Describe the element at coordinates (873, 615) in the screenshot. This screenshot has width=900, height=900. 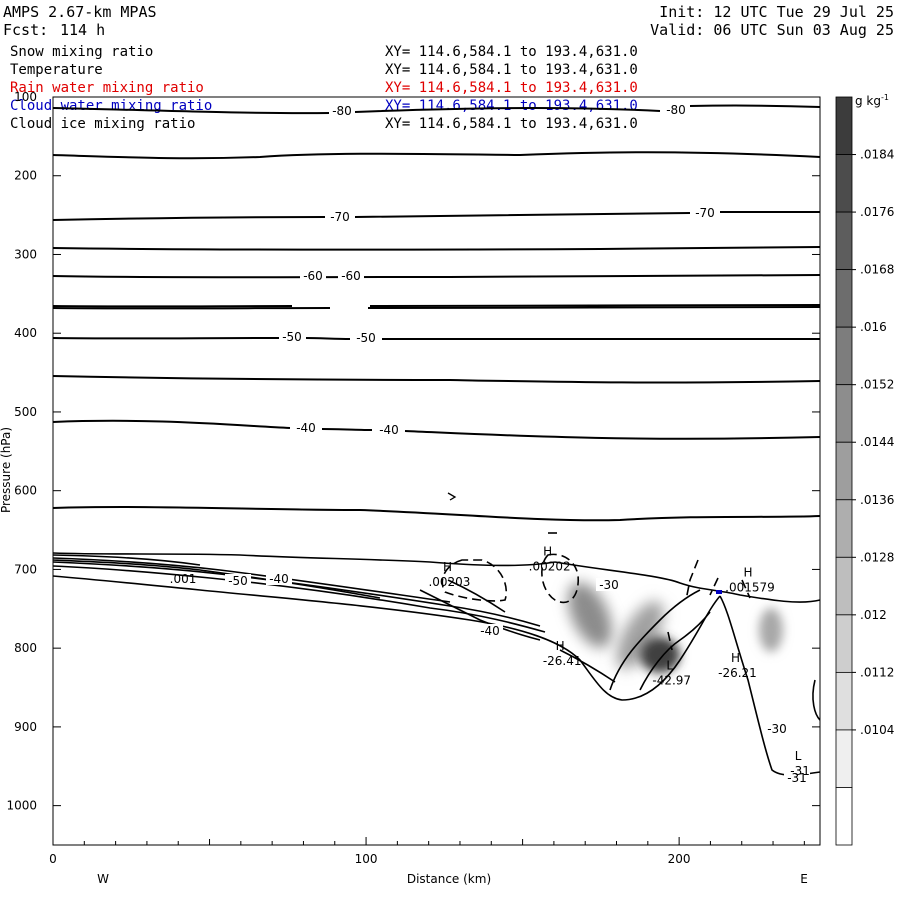
I see `colorbar-label: .012` at that location.